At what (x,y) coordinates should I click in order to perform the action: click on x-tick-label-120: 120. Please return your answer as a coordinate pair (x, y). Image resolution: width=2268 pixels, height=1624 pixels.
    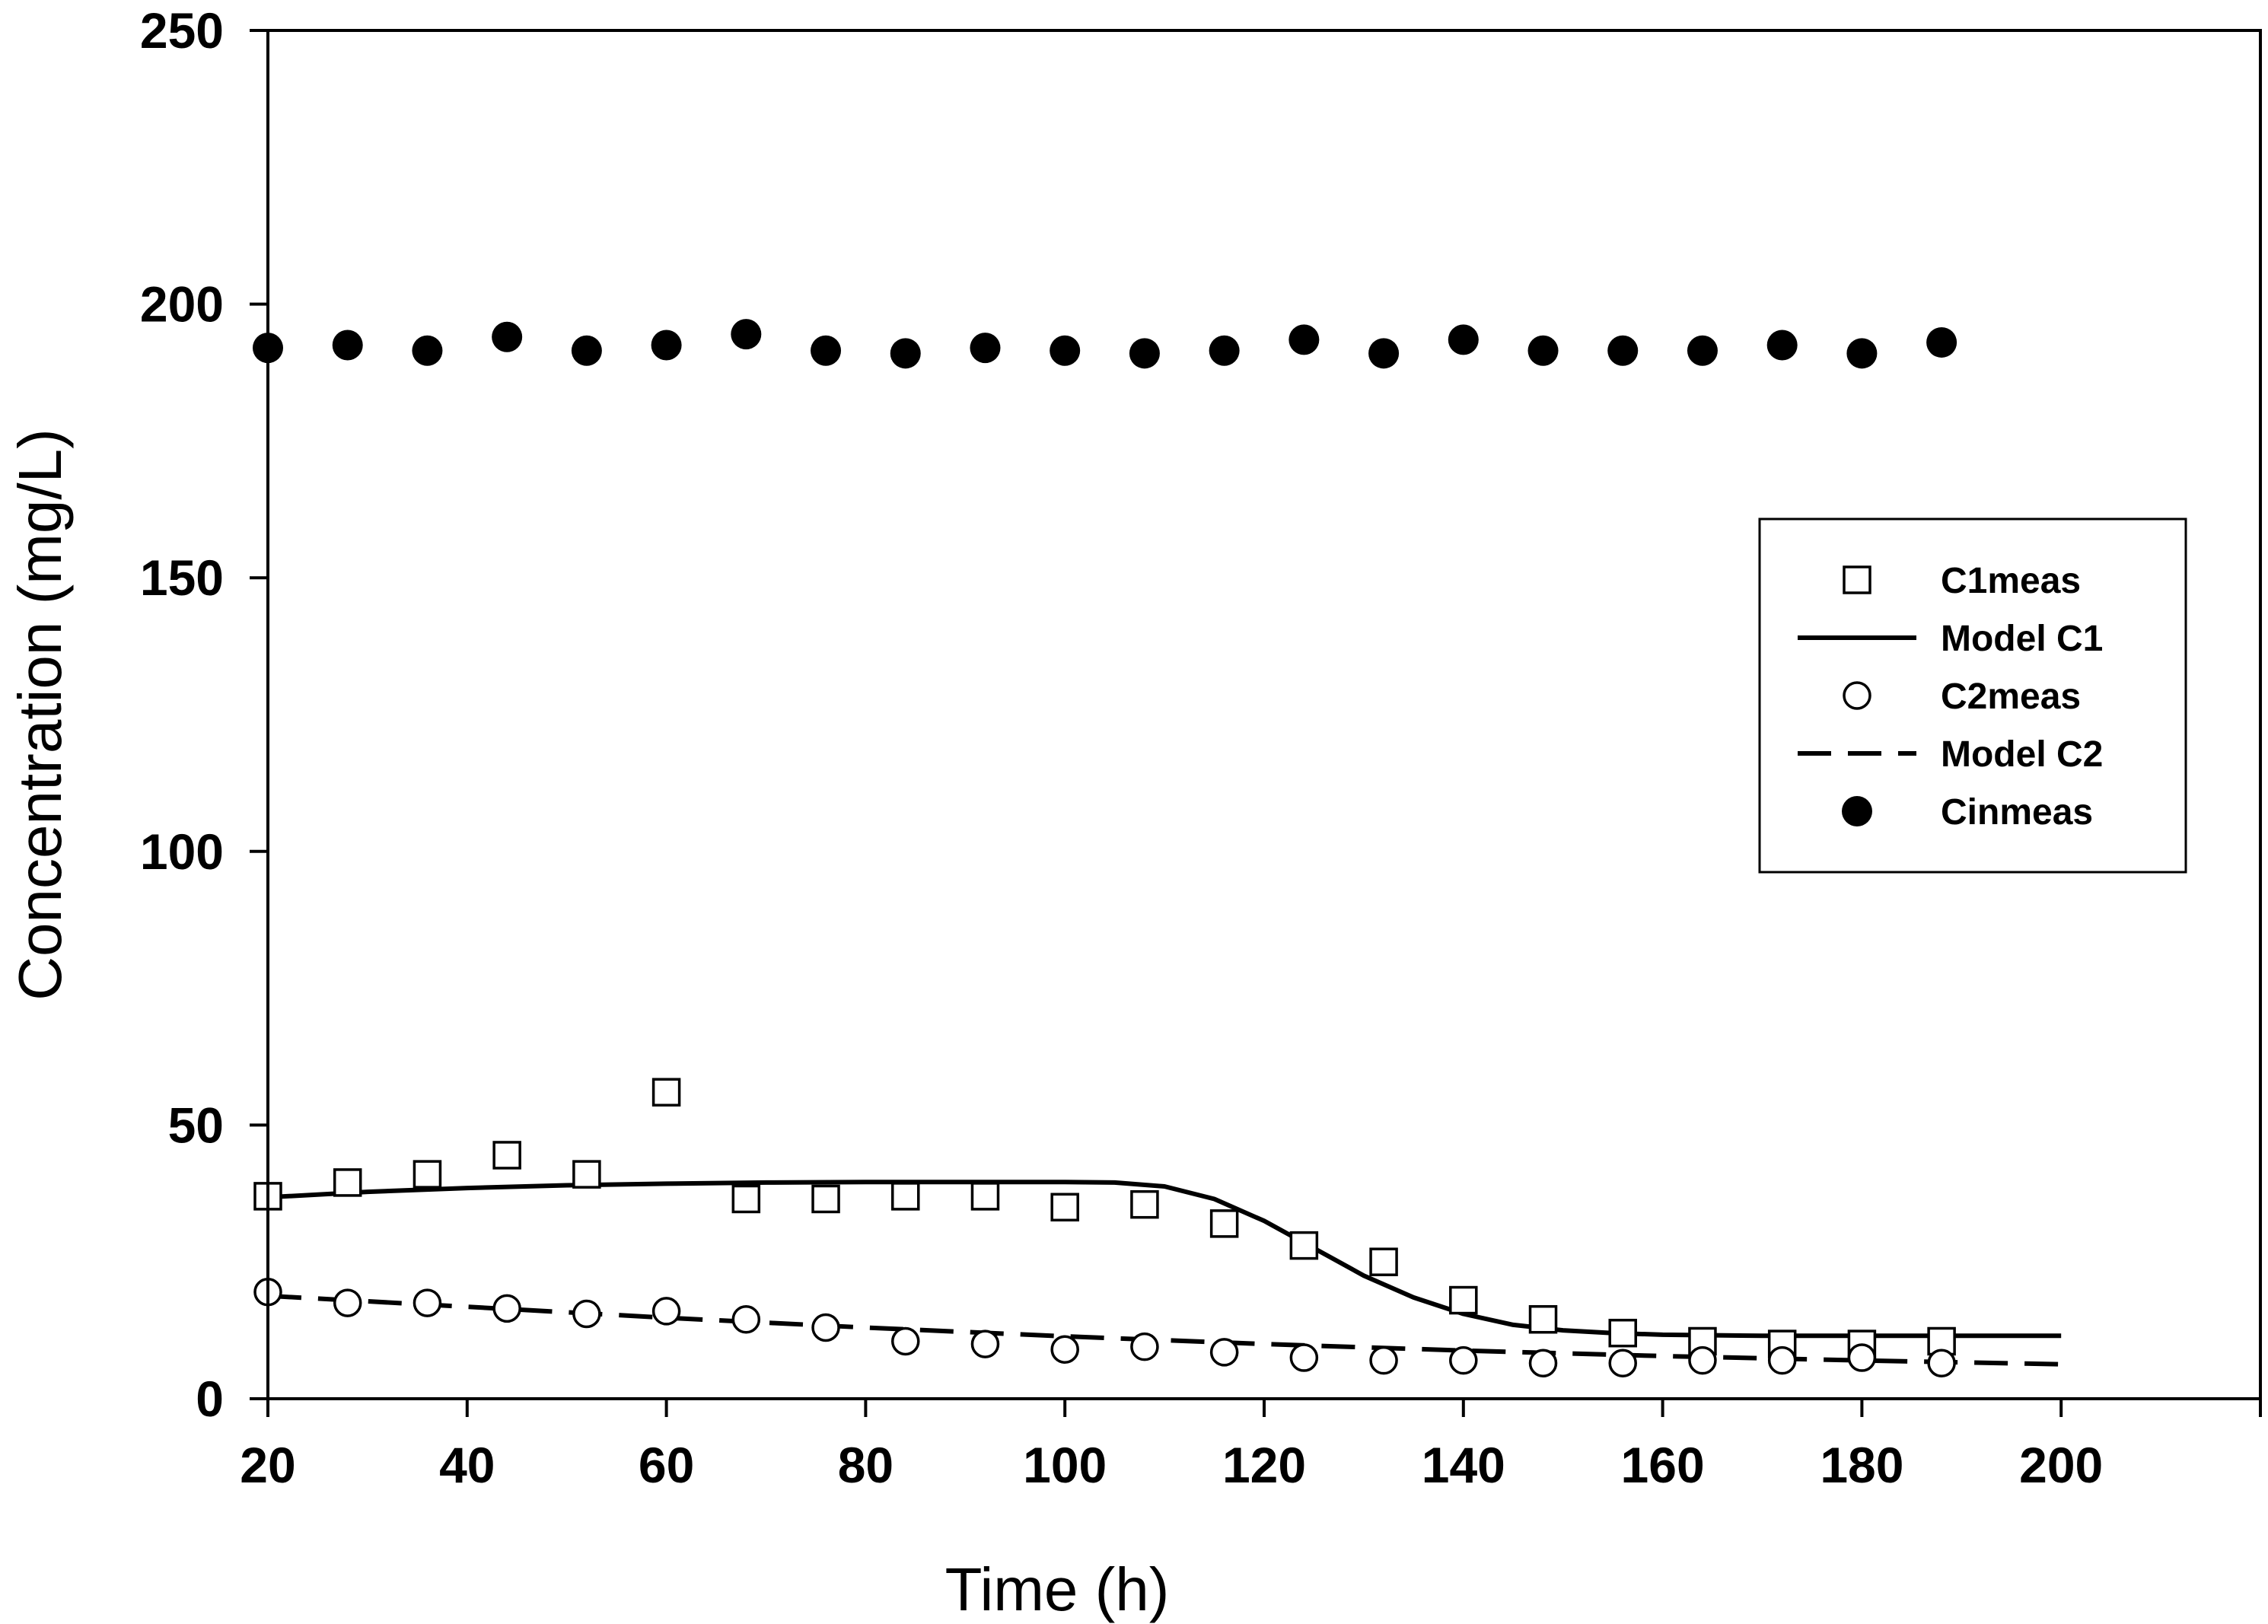
    Looking at the image, I should click on (1264, 1465).